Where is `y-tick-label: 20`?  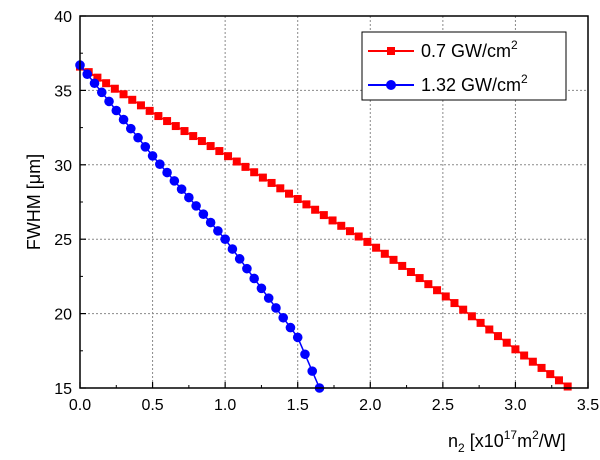 y-tick-label: 20 is located at coordinates (63, 315).